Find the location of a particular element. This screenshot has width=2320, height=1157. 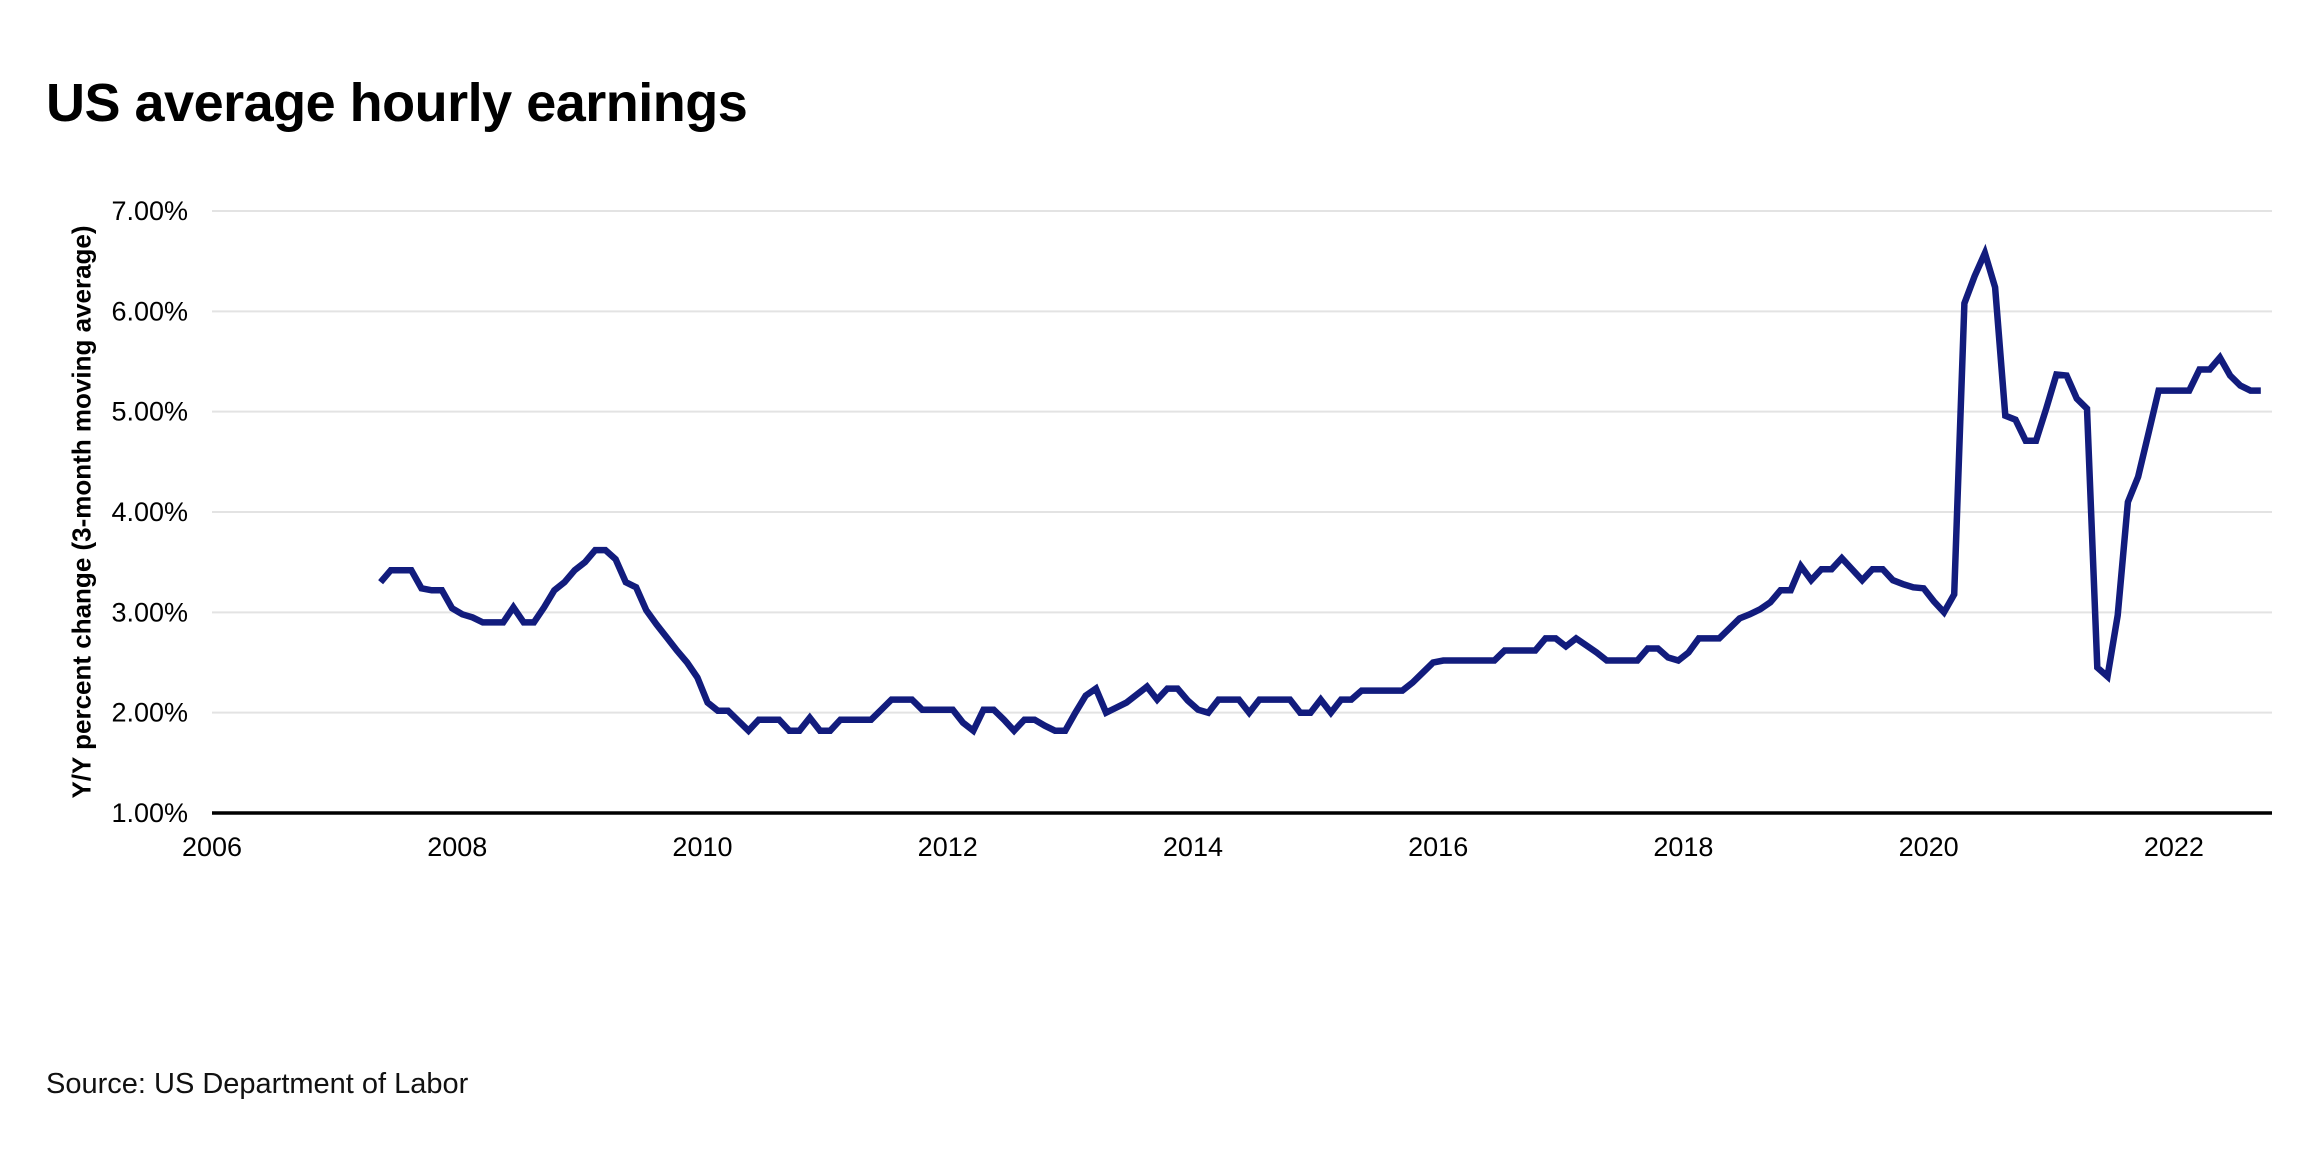

x-tick-label: 2010 is located at coordinates (702, 847).